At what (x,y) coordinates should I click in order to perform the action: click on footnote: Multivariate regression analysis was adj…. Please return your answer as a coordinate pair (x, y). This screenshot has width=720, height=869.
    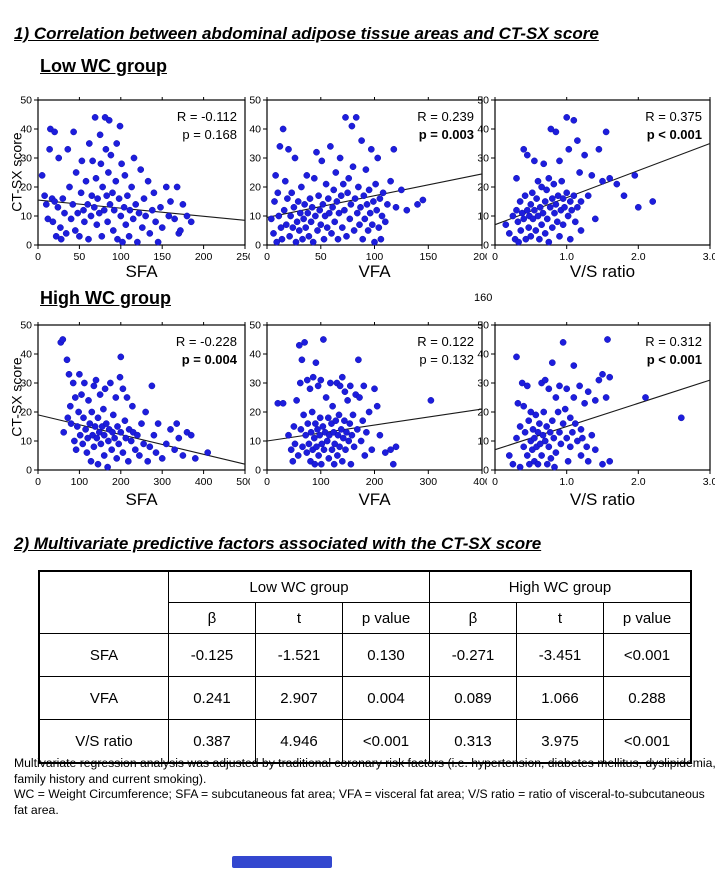
    Looking at the image, I should click on (365, 787).